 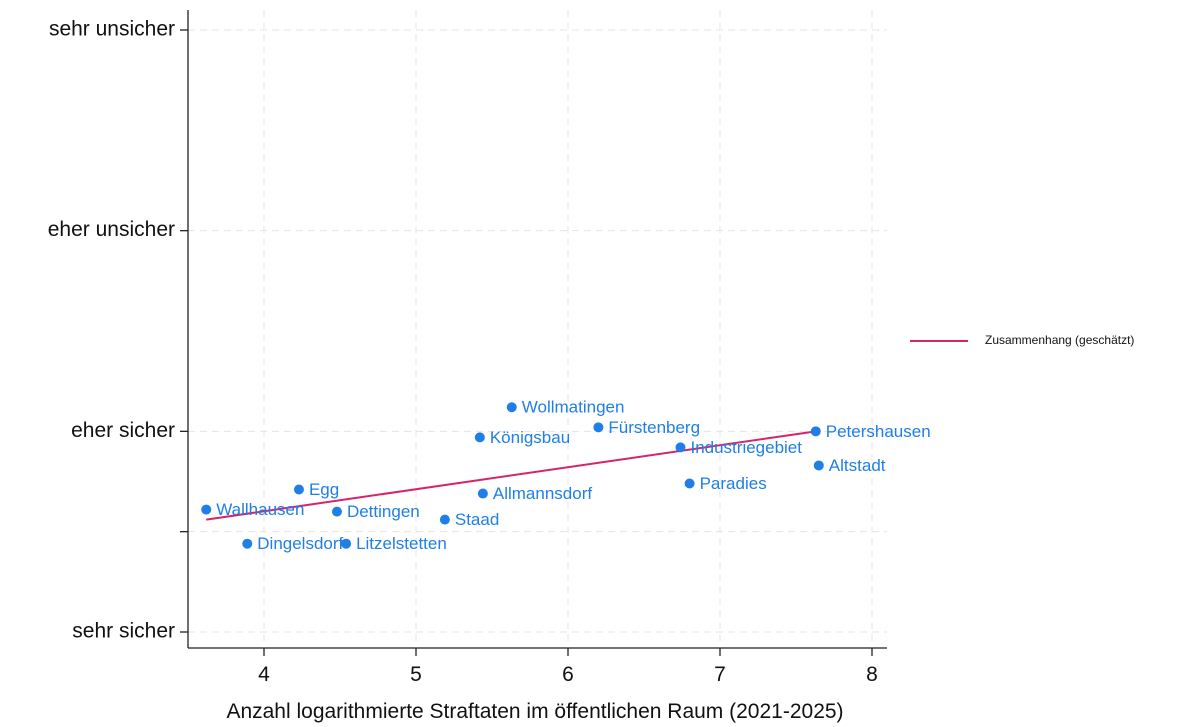 What do you see at coordinates (111, 229) in the screenshot?
I see `y-tick-label: eher unsicher` at bounding box center [111, 229].